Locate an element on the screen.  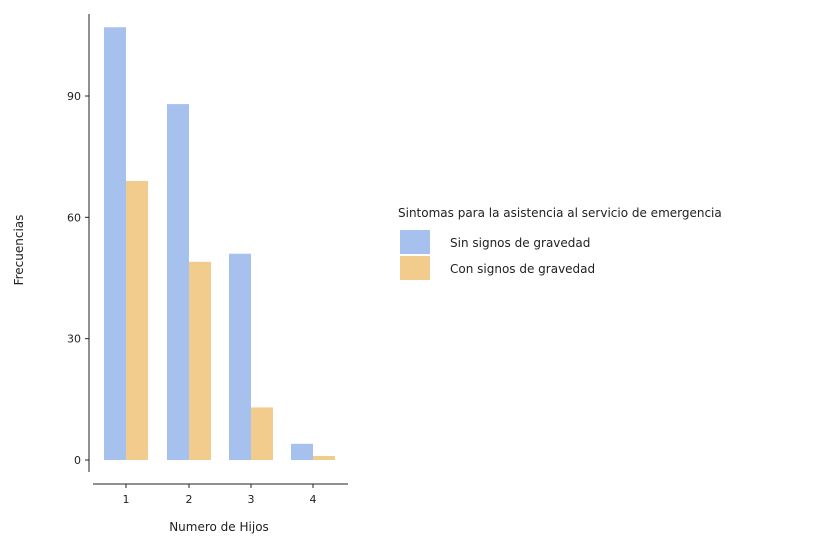
y-tick-label: 0 is located at coordinates (77, 460).